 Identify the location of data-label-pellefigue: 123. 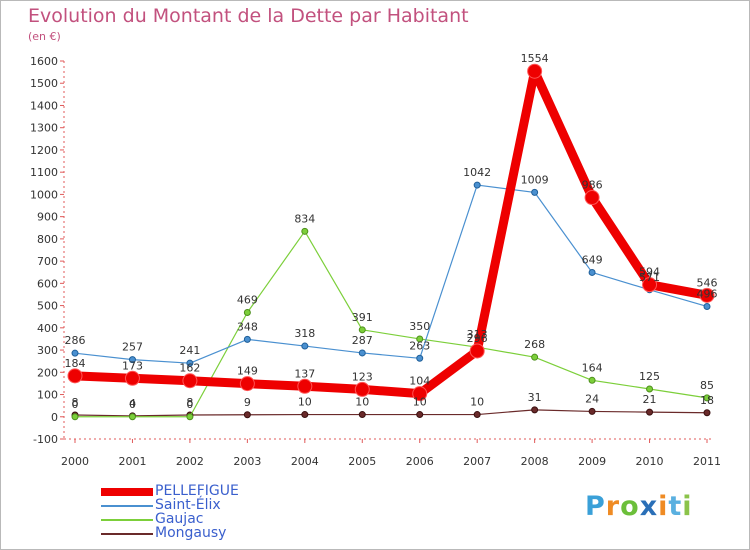
(362, 376).